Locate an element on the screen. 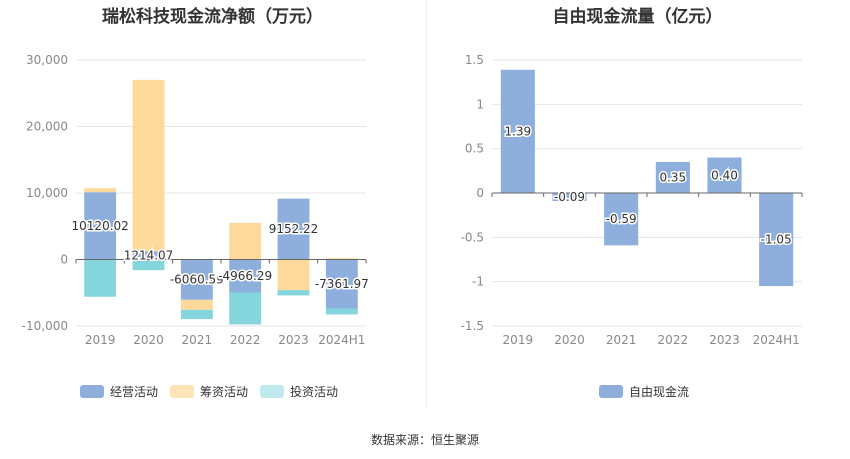 The image size is (850, 459). data-label: -0.09 is located at coordinates (569, 197).